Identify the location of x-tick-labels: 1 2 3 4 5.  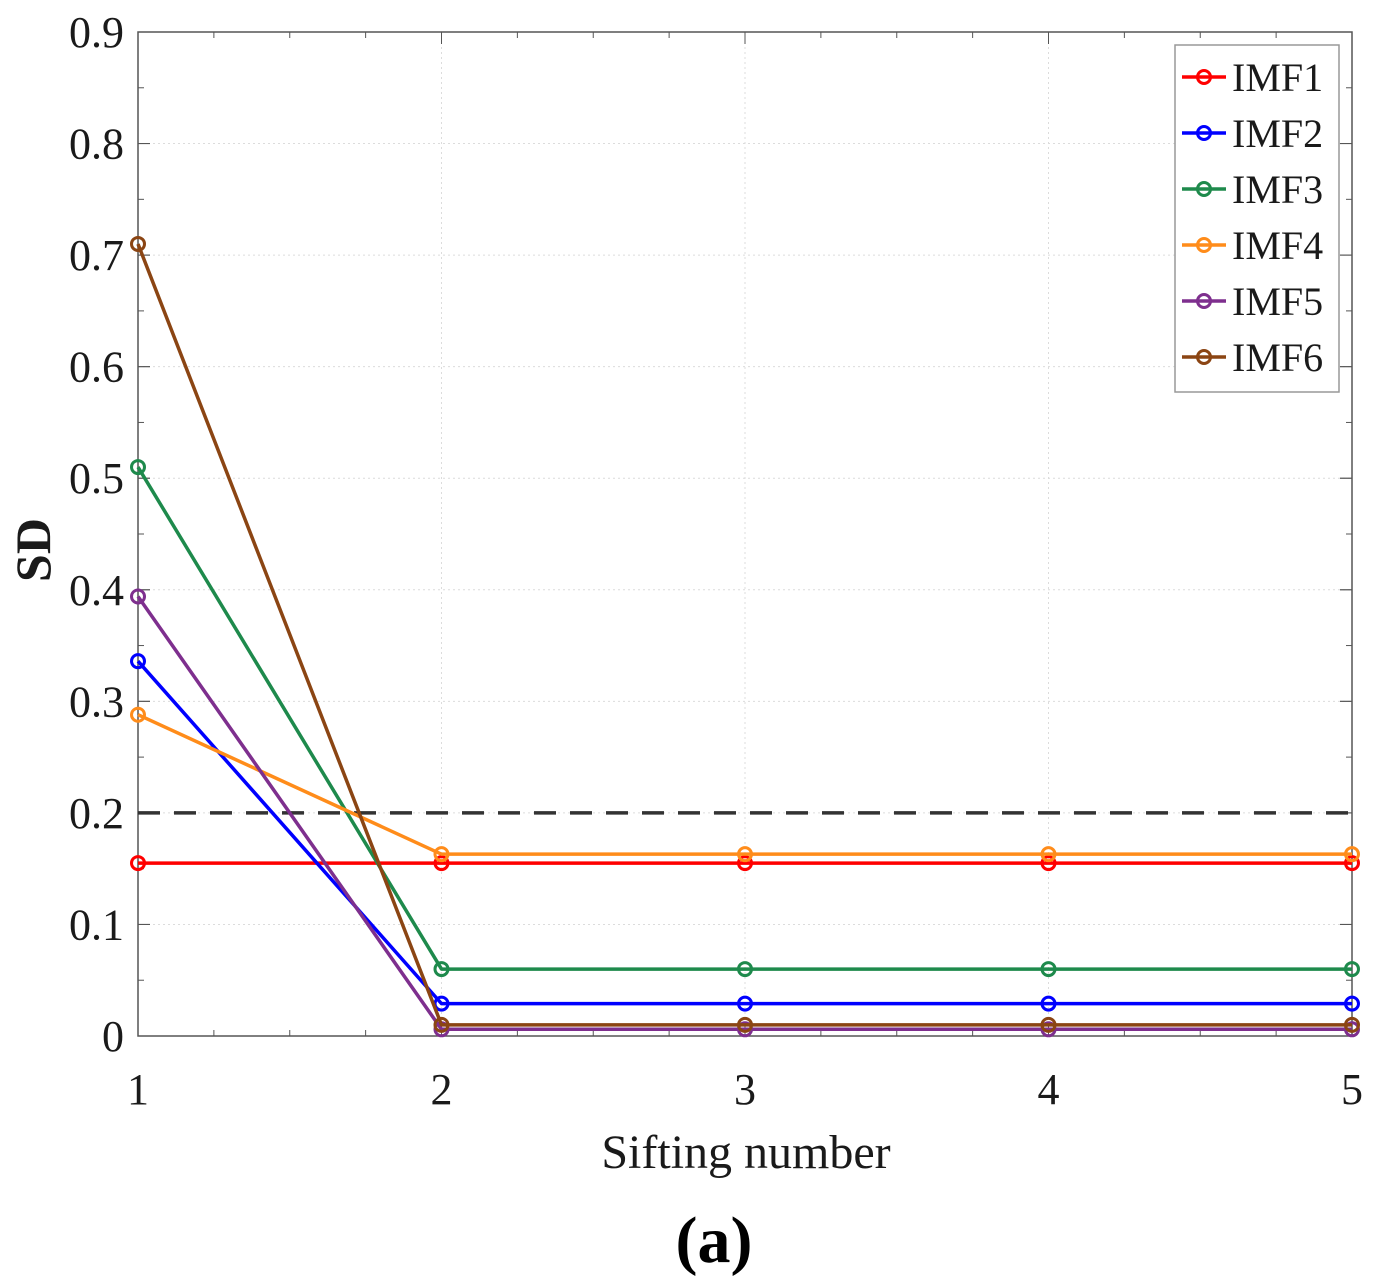
(745, 1089).